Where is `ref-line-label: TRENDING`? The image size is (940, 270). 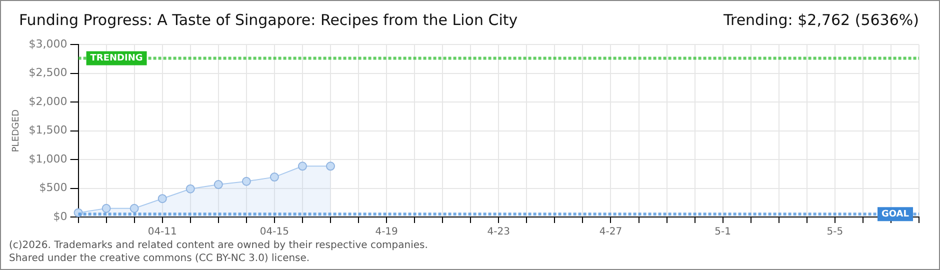
ref-line-label: TRENDING is located at coordinates (116, 59).